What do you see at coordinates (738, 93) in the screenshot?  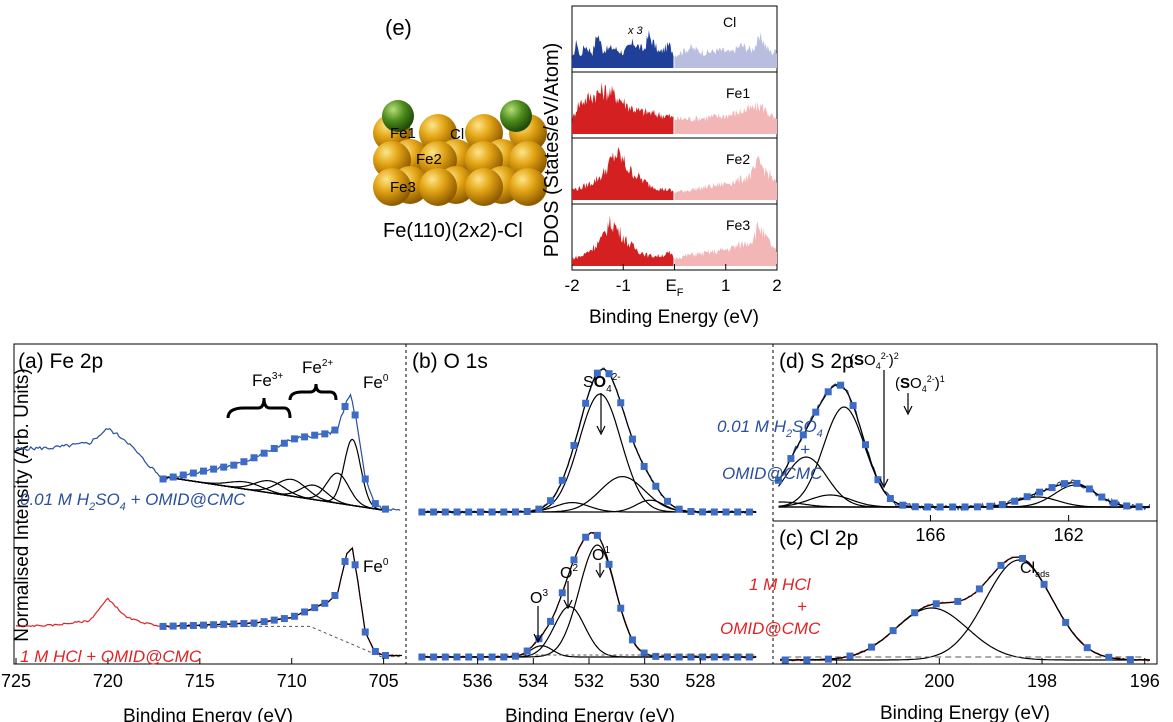 I see `pdos-series-label-fe1: Fe1` at bounding box center [738, 93].